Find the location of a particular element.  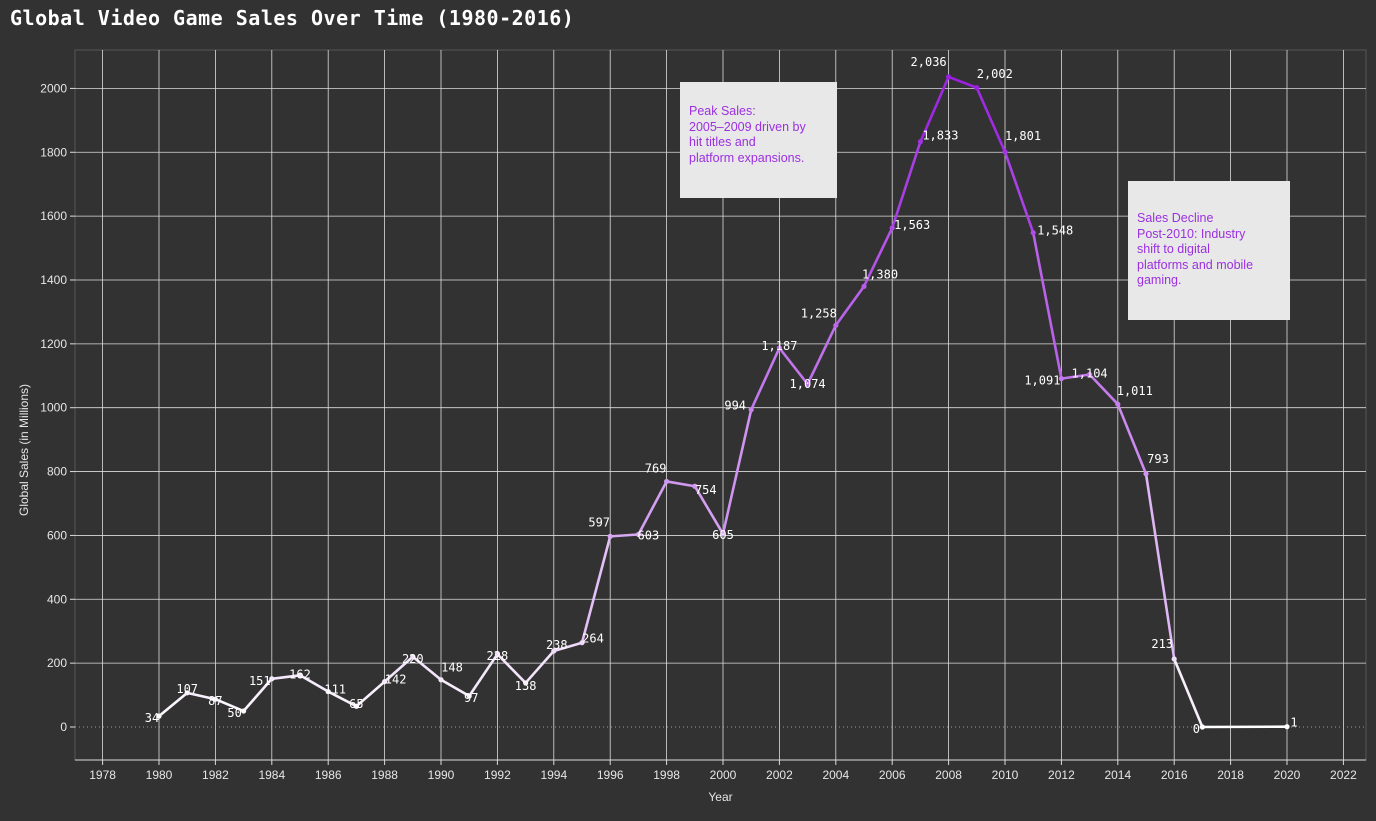

y-tick-label: 1200 is located at coordinates (53, 344).